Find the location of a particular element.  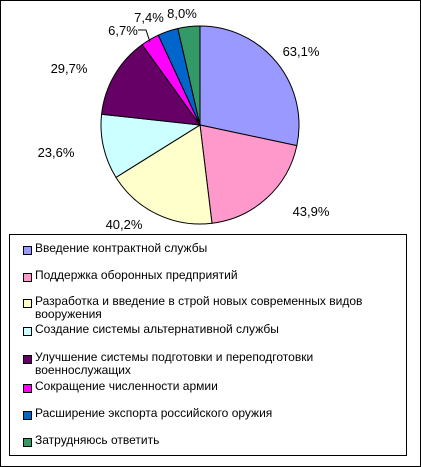

legend-item-1: Введение контрактной службы is located at coordinates (212, 248).